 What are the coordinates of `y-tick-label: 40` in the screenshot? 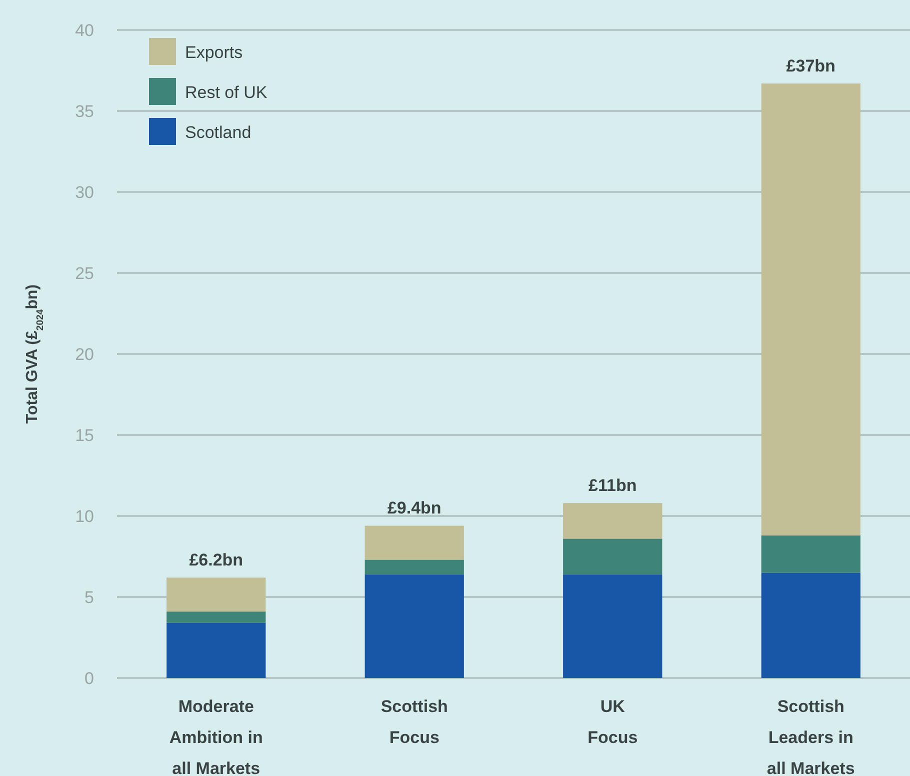 It's located at (84, 30).